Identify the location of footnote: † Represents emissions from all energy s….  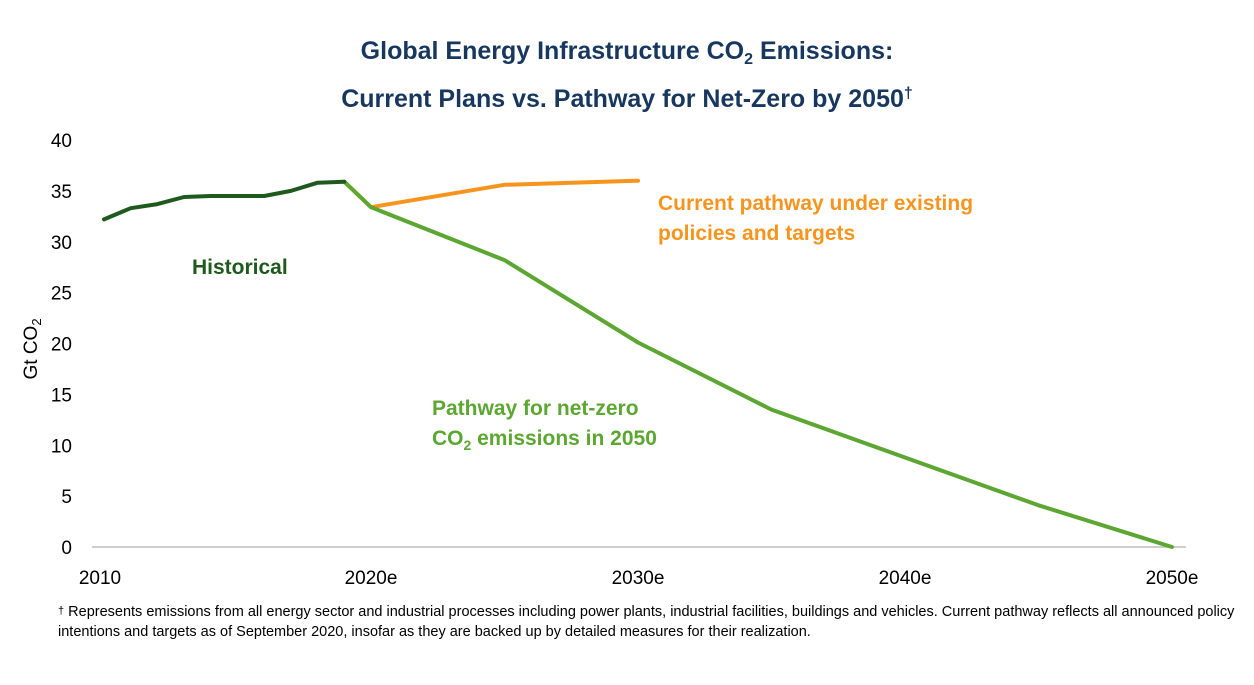
(646, 622).